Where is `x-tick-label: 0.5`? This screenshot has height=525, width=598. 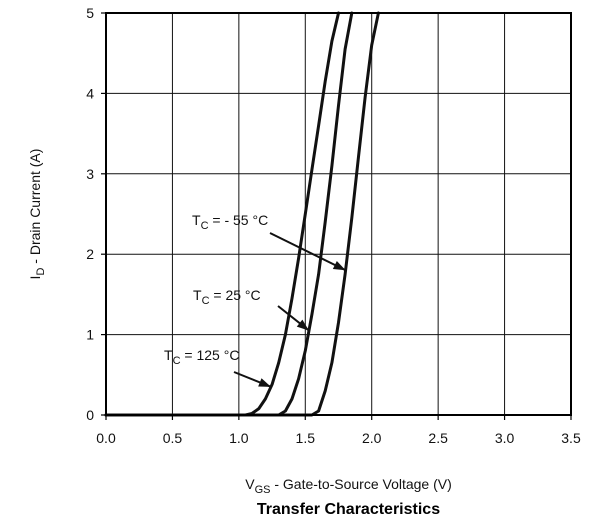 x-tick-label: 0.5 is located at coordinates (173, 438).